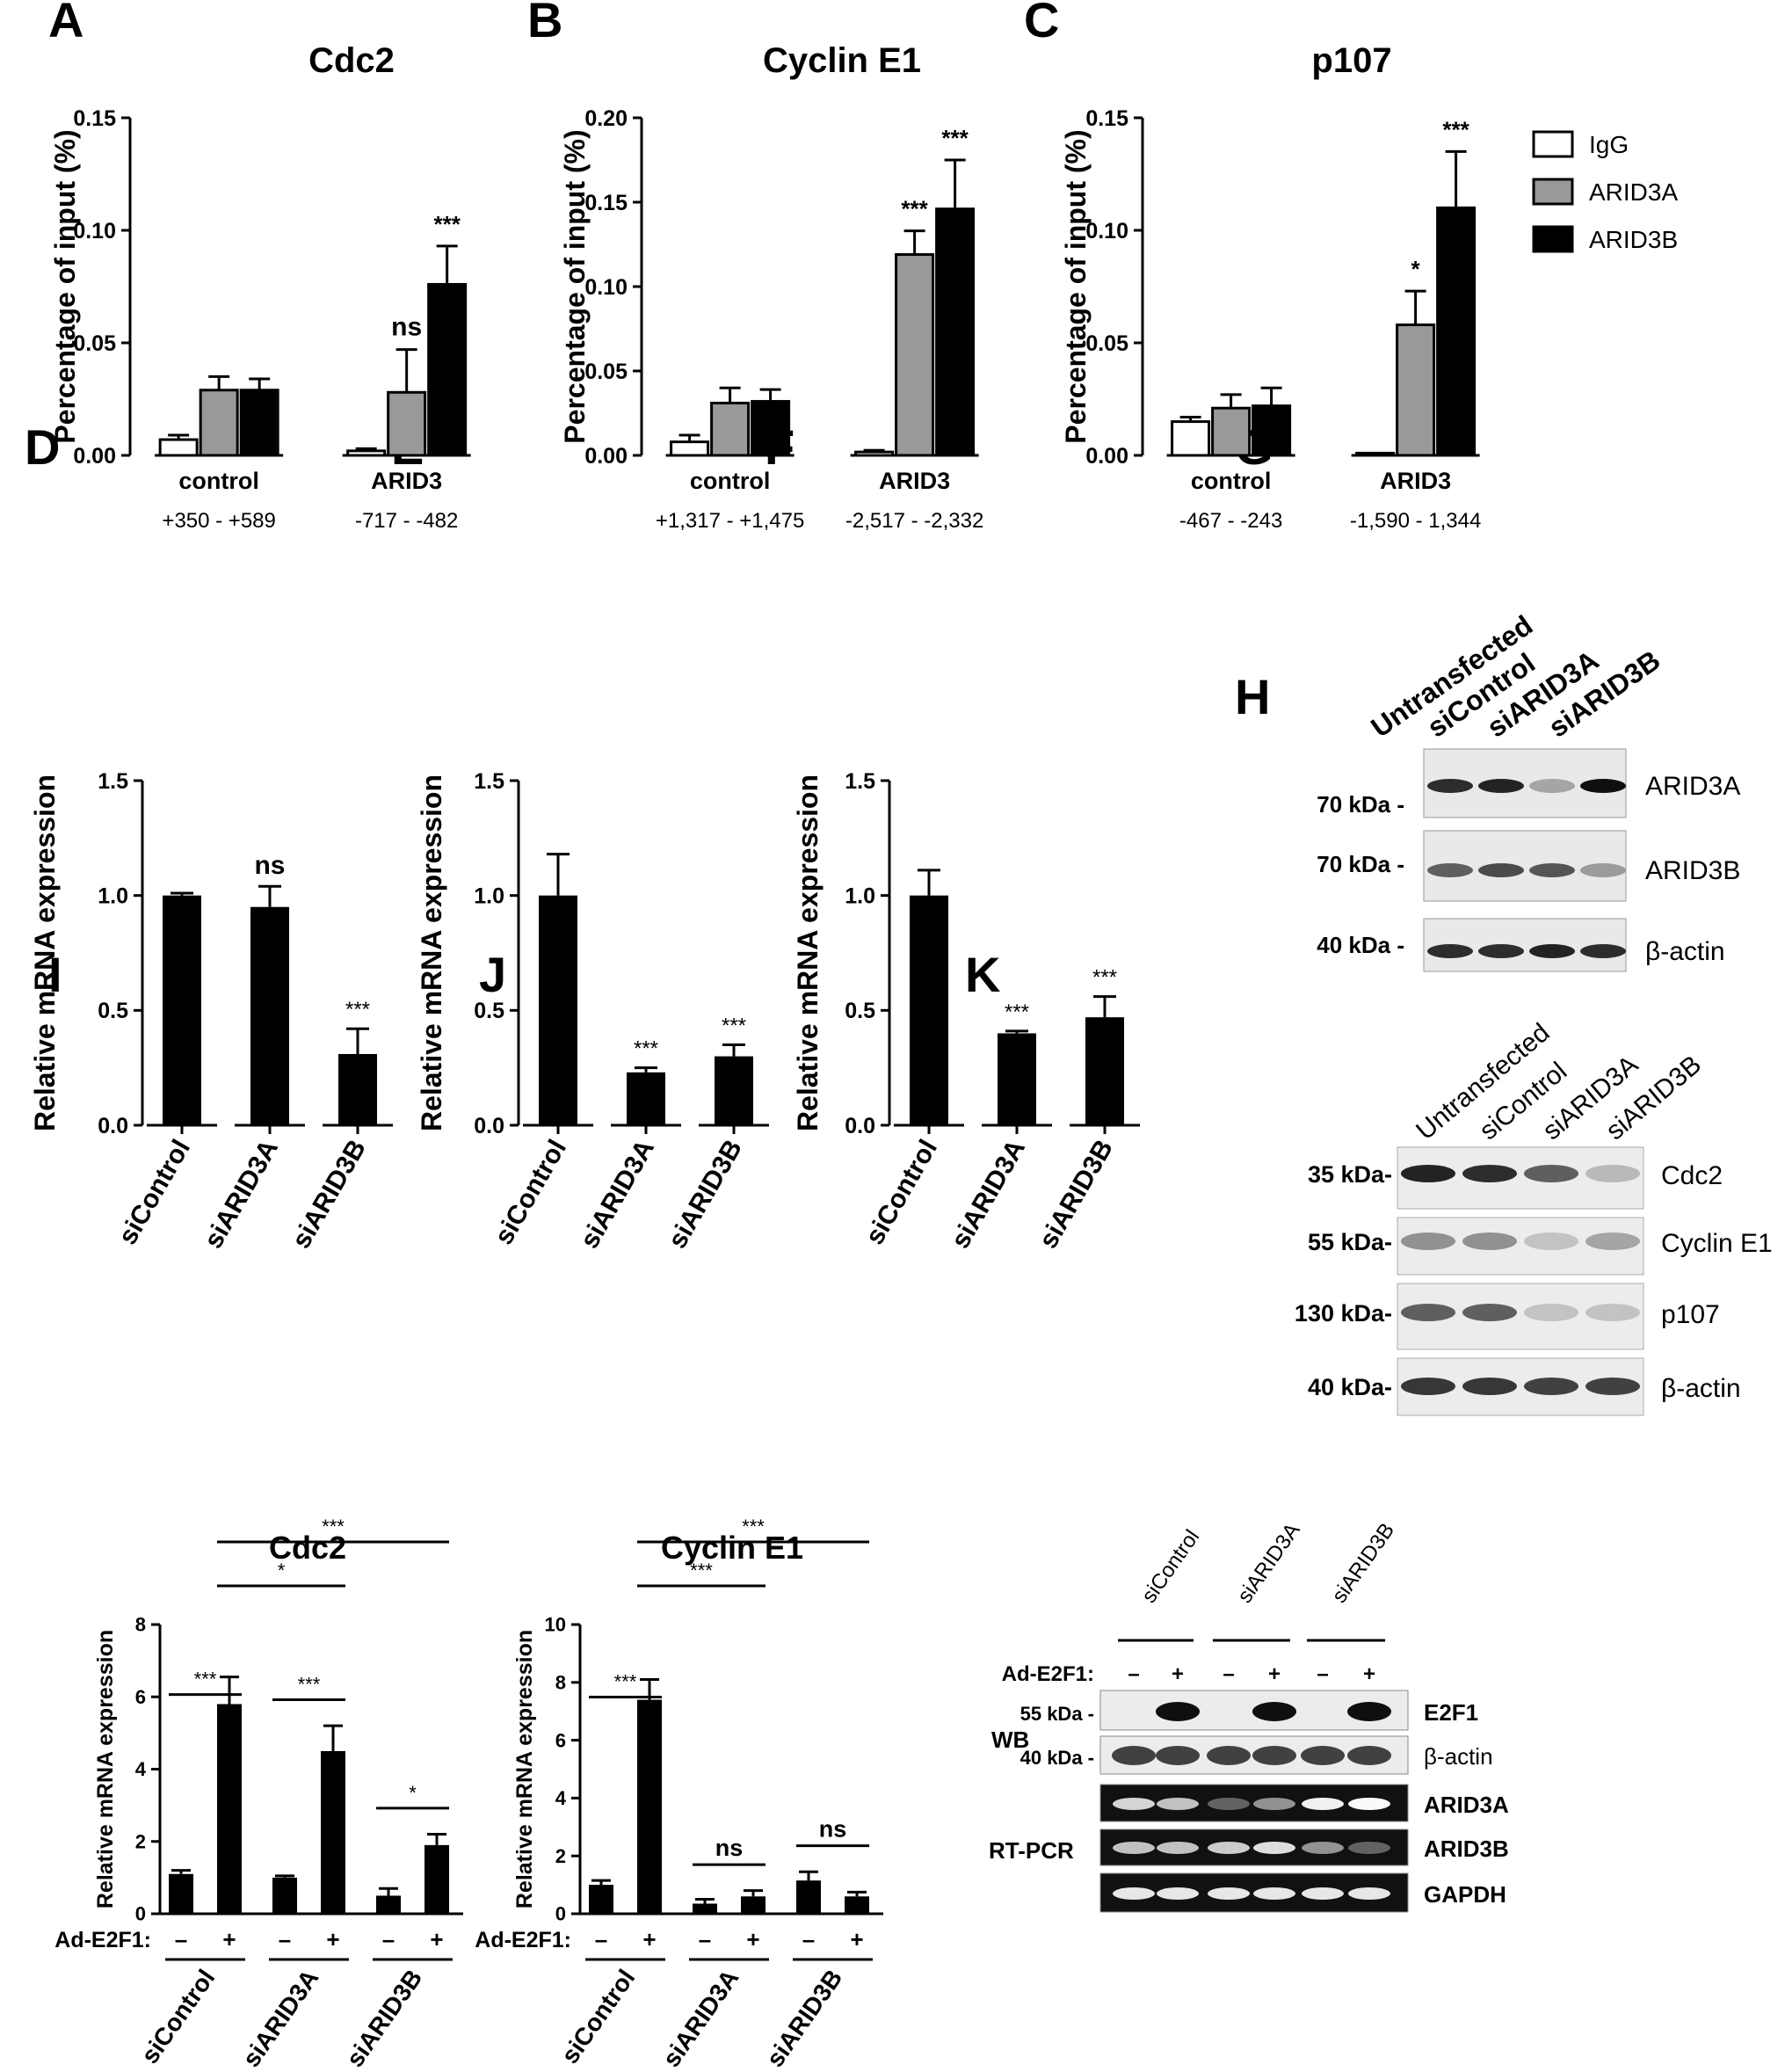 The height and width of the screenshot is (2072, 1785). What do you see at coordinates (1272, 430) in the screenshot?
I see `bar-arid3b` at bounding box center [1272, 430].